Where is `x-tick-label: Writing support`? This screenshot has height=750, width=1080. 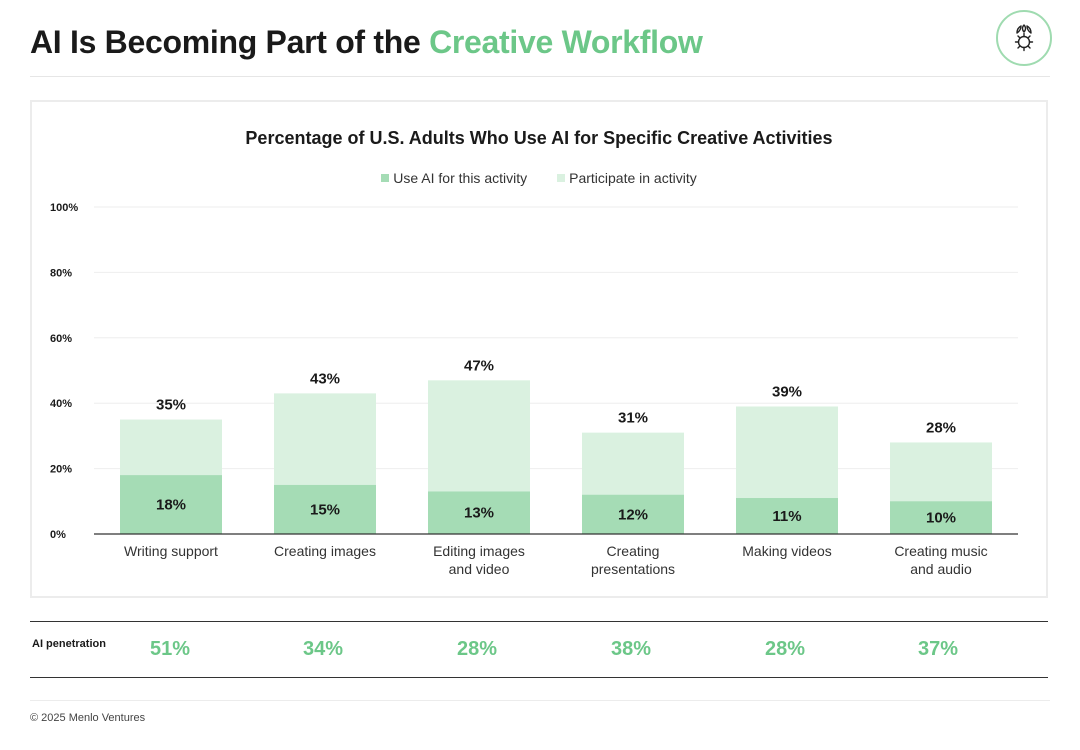 x-tick-label: Writing support is located at coordinates (171, 551).